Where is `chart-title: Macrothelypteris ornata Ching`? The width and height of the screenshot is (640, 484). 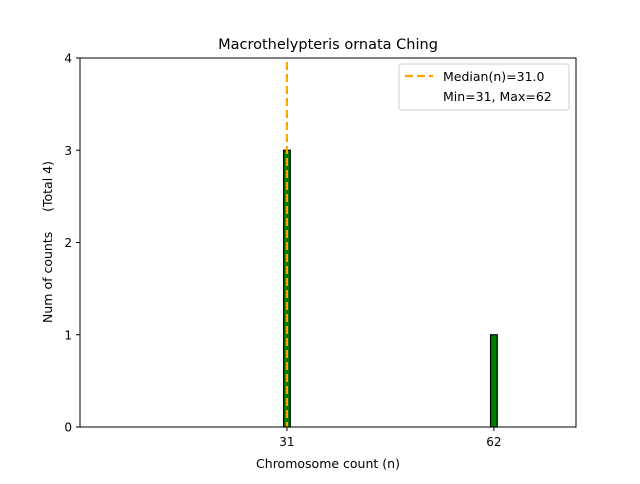 chart-title: Macrothelypteris ornata Ching is located at coordinates (328, 45).